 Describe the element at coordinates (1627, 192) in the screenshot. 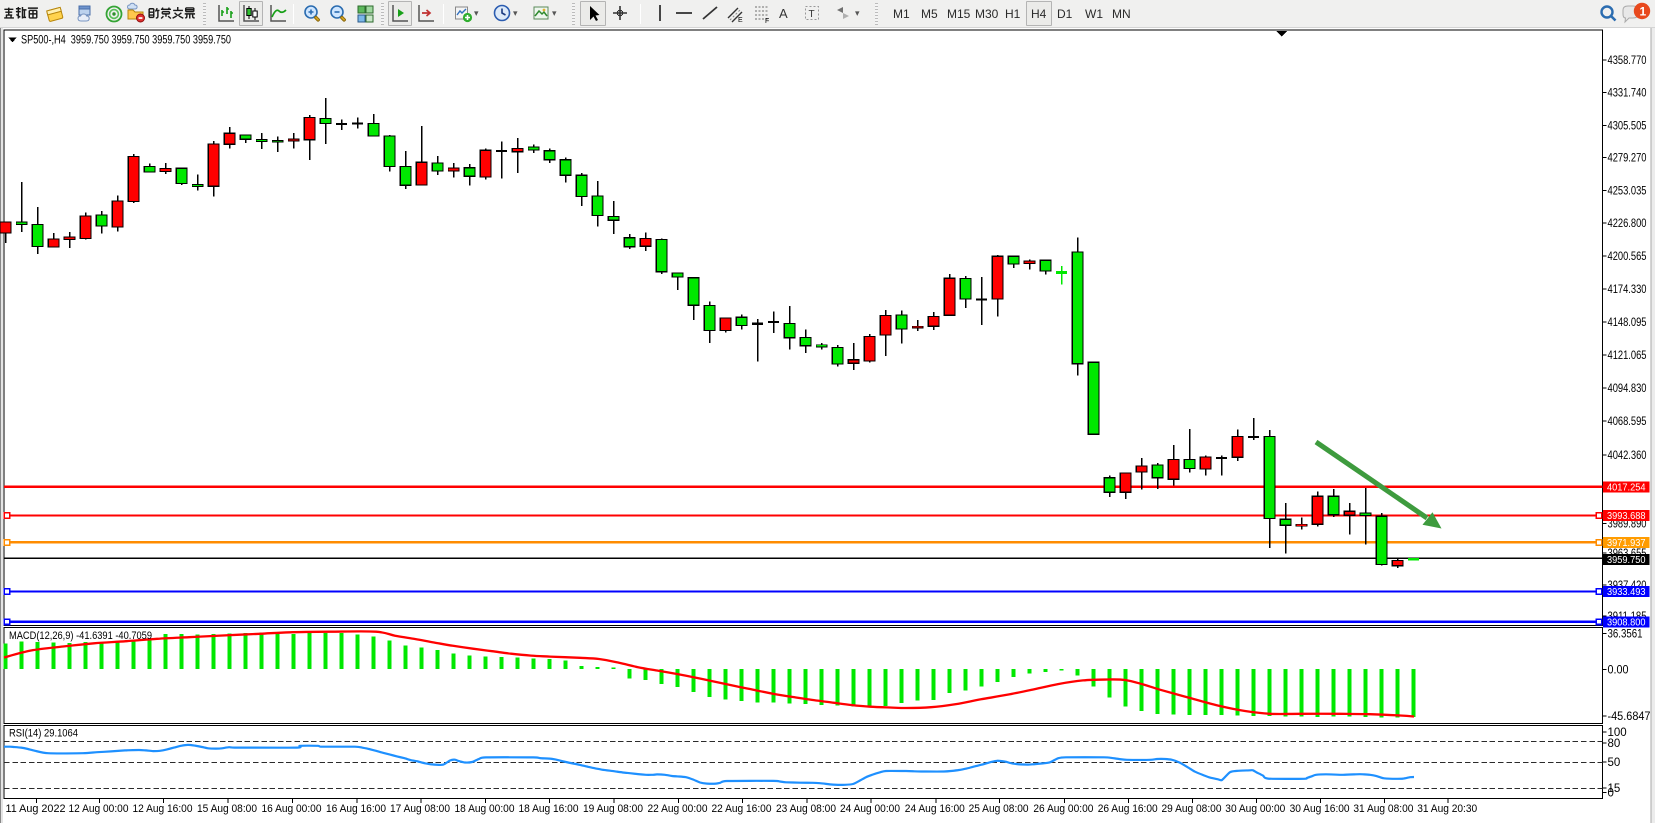

I see `svg-text: 4253.035` at that location.